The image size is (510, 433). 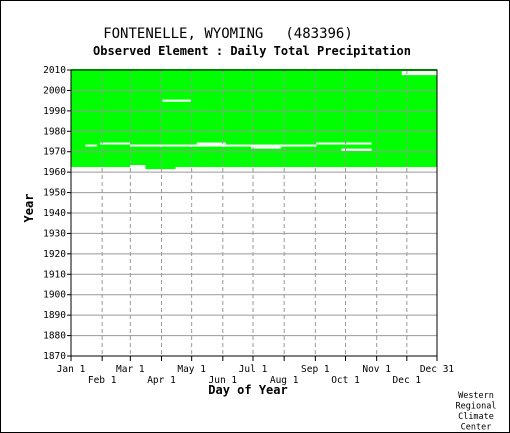 I want to click on x-tick-label: Dec 31, so click(x=437, y=369).